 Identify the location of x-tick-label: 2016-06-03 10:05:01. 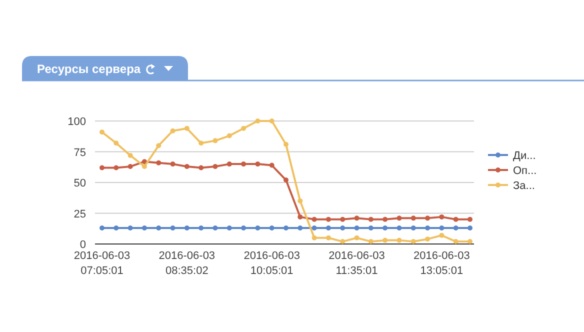
(272, 263).